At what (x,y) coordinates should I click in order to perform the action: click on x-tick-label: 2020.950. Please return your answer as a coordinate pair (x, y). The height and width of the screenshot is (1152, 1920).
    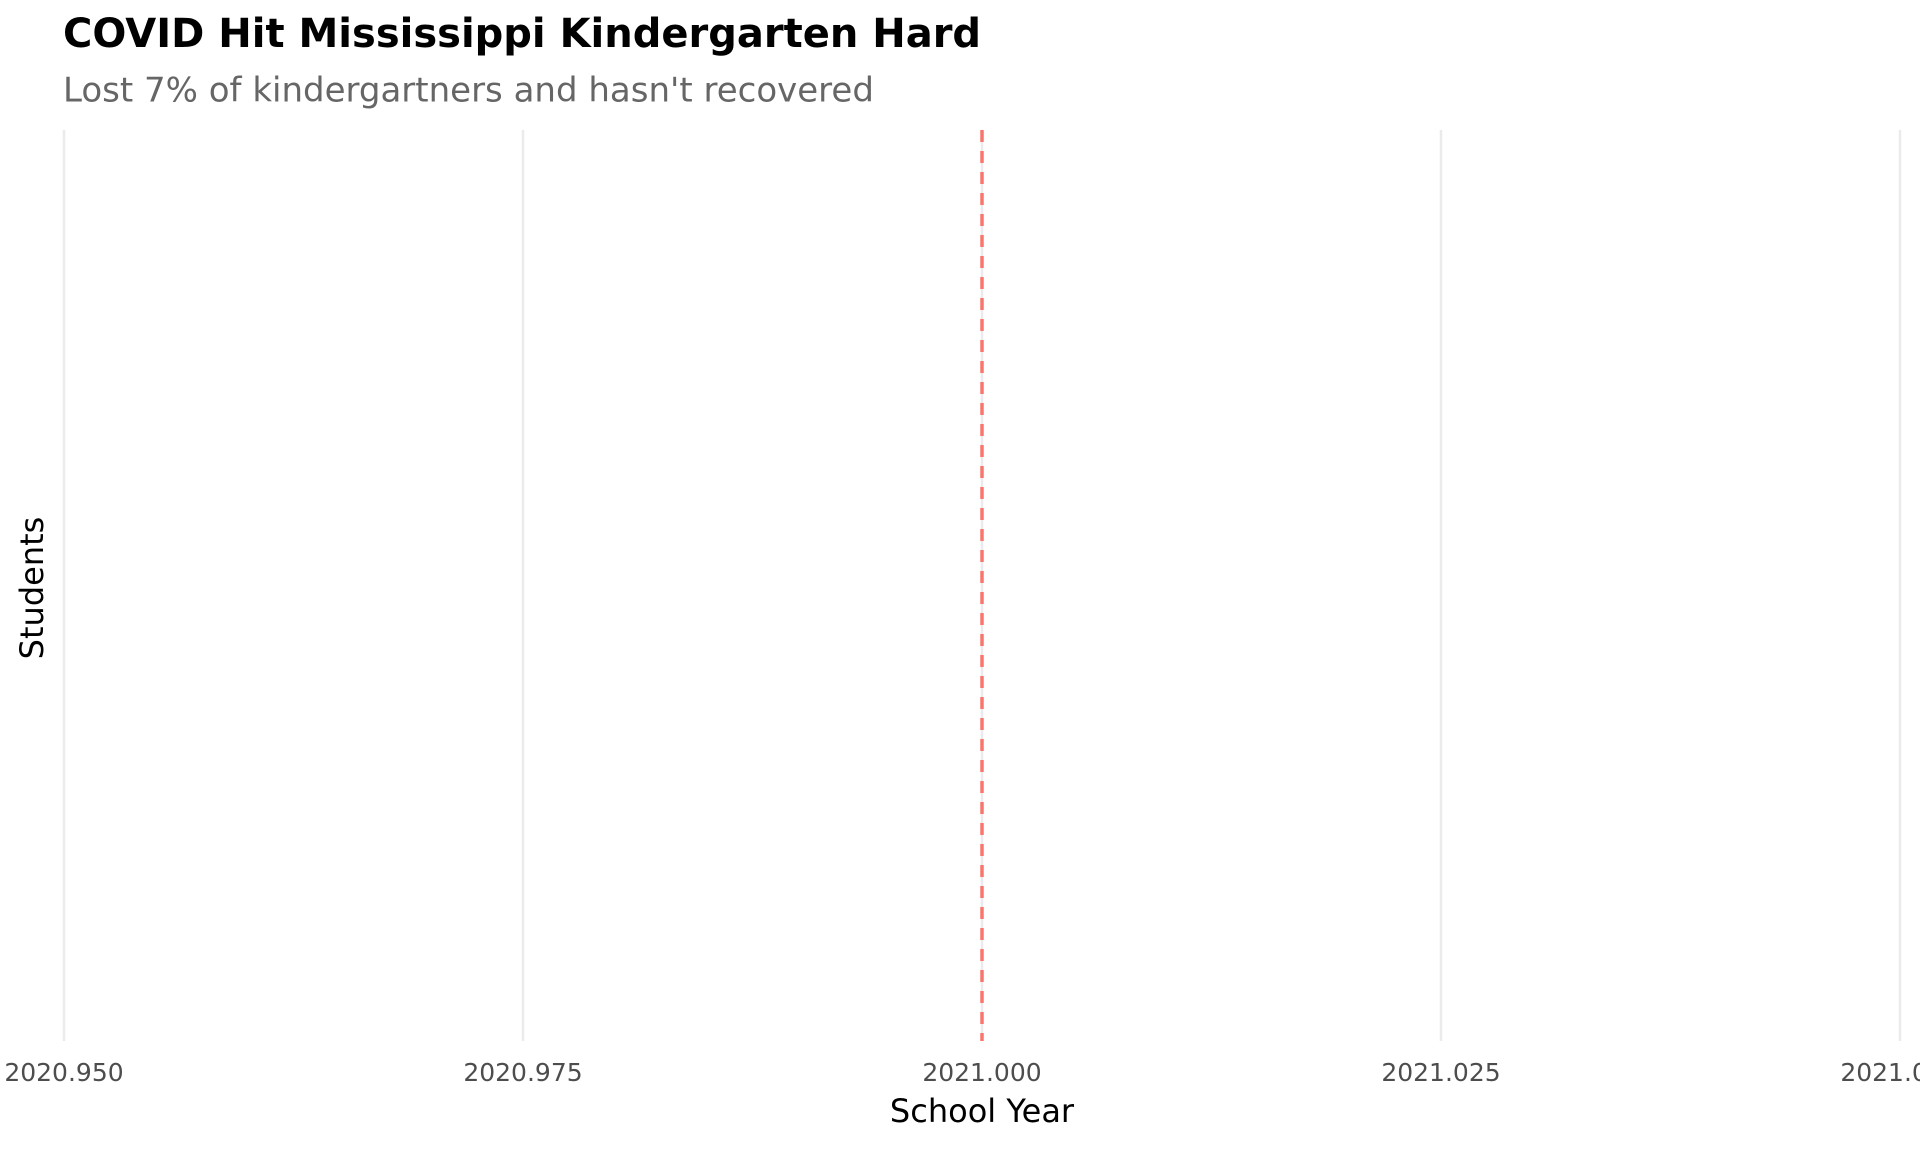
    Looking at the image, I should click on (63, 1072).